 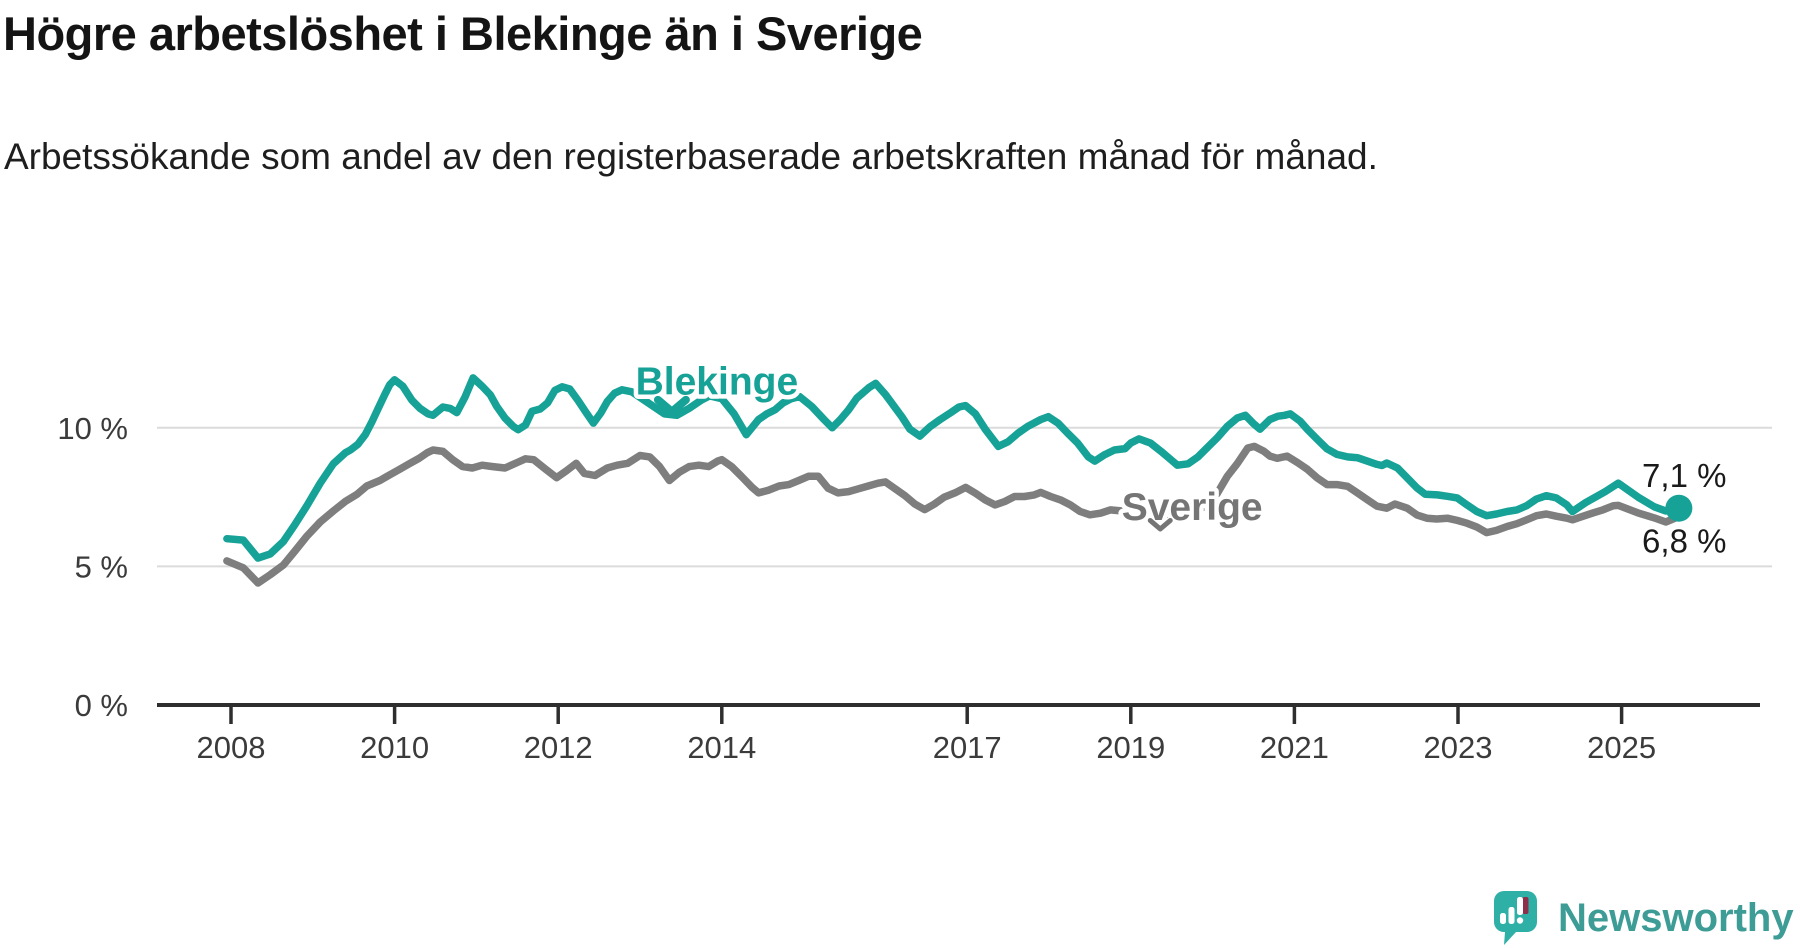 What do you see at coordinates (721, 747) in the screenshot?
I see `x-tick-label-2014: 2014` at bounding box center [721, 747].